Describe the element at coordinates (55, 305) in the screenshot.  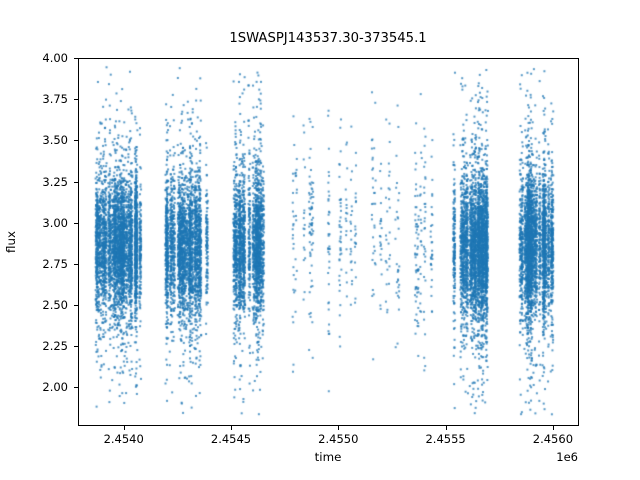
I see `y-tick-label: 2.50` at that location.